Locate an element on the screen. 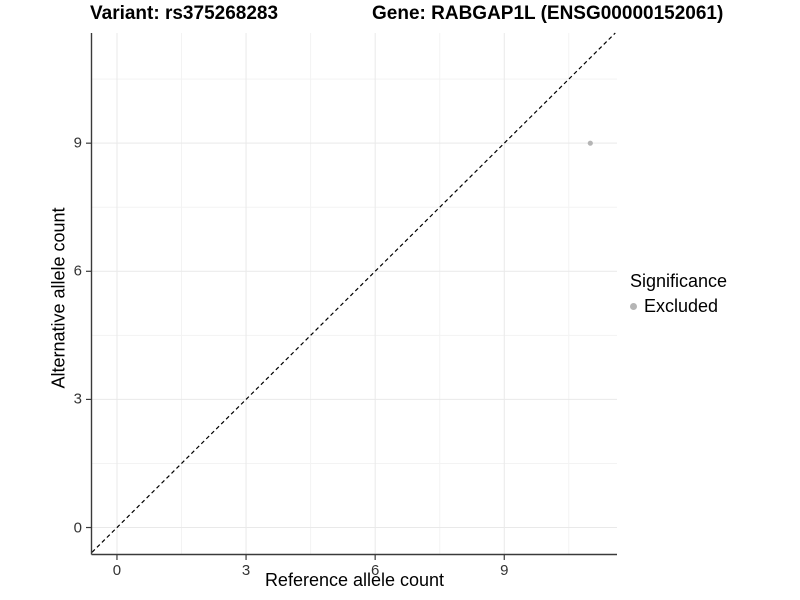  y-tick-label: 3 is located at coordinates (77, 399).